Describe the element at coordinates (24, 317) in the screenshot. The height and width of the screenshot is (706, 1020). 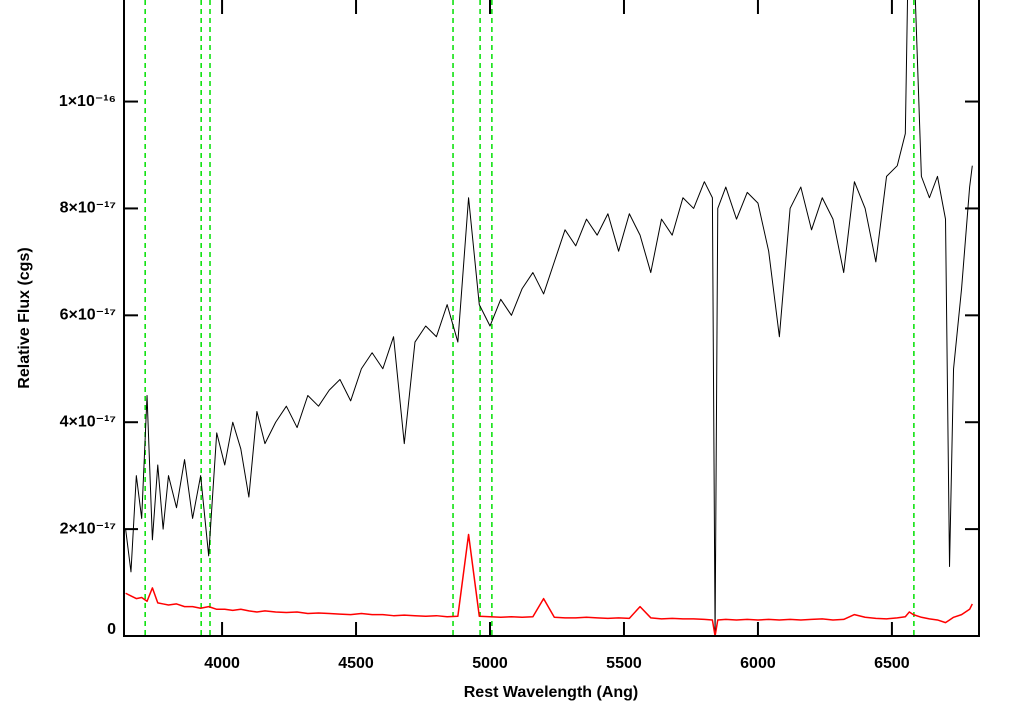
I see `y-axis-title: Relative Flux (cgs)` at that location.